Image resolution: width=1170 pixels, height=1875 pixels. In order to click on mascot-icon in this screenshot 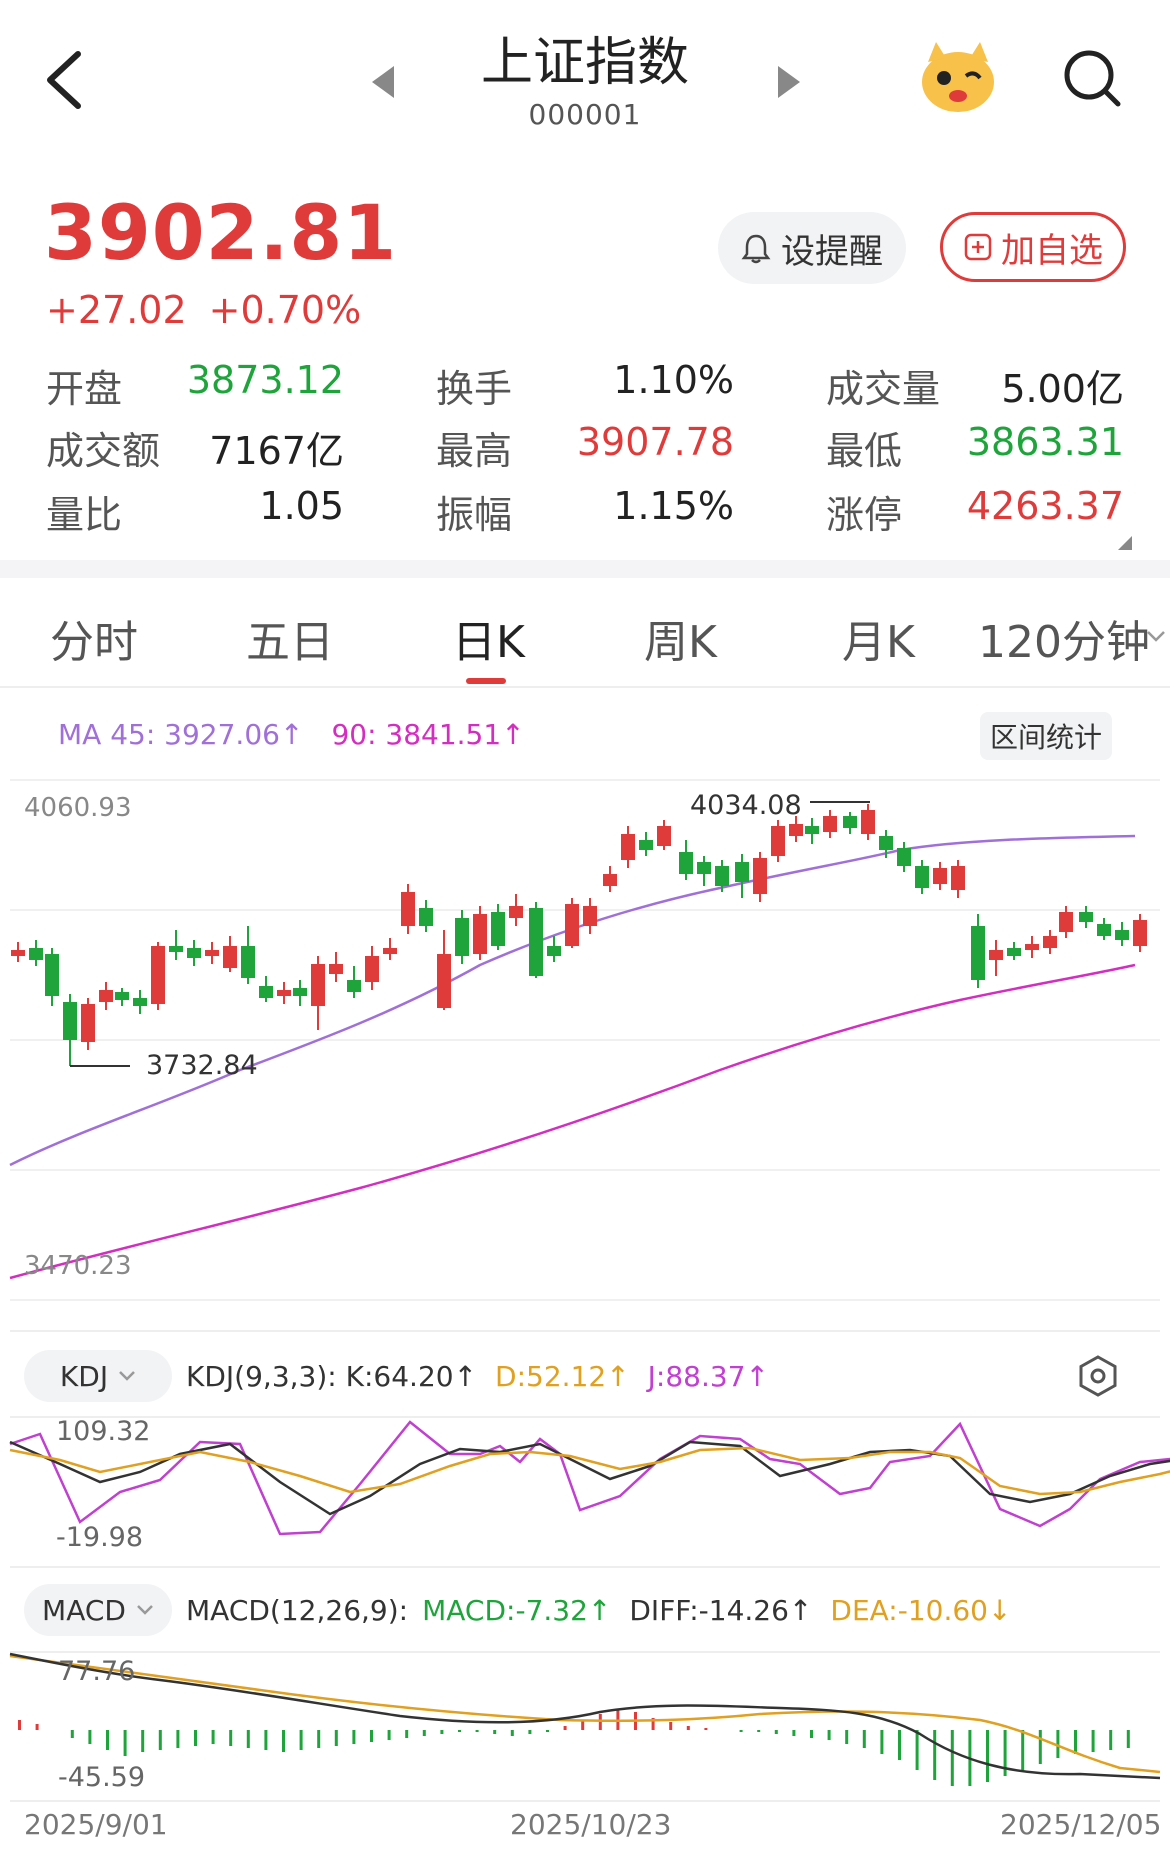, I will do `click(958, 77)`.